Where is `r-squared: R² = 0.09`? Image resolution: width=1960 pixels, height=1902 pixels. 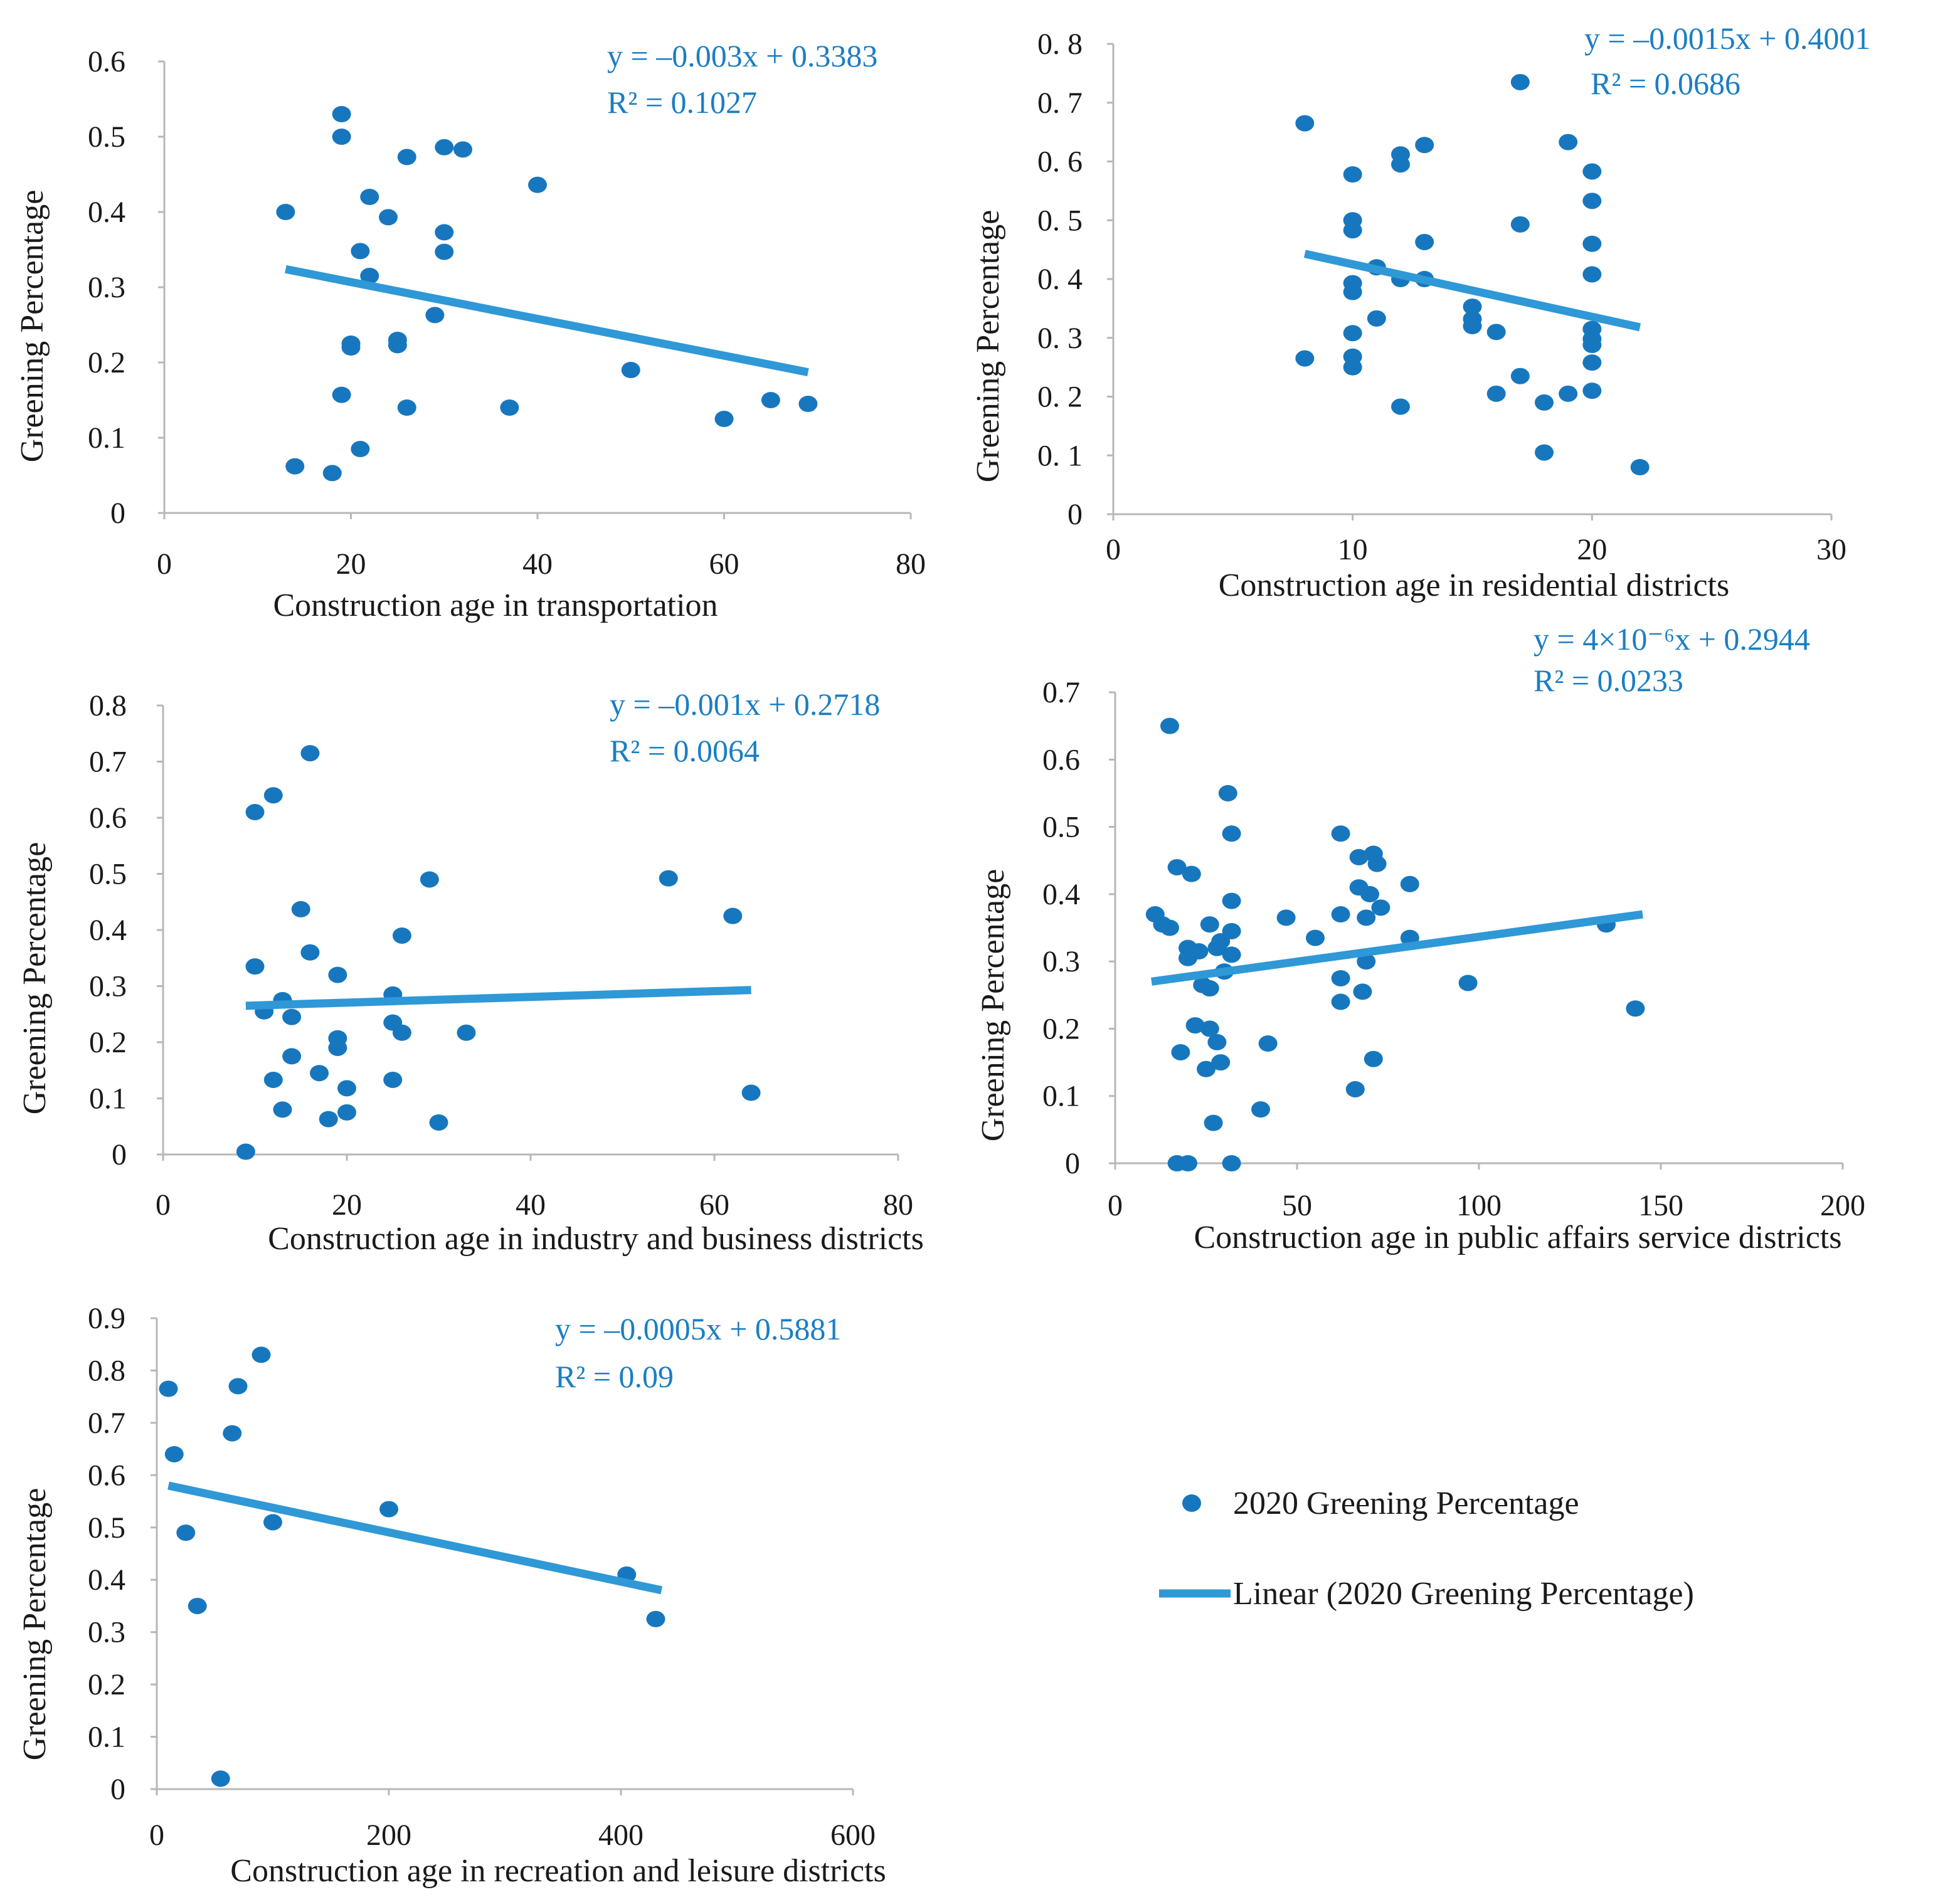
r-squared: R² = 0.09 is located at coordinates (614, 1376).